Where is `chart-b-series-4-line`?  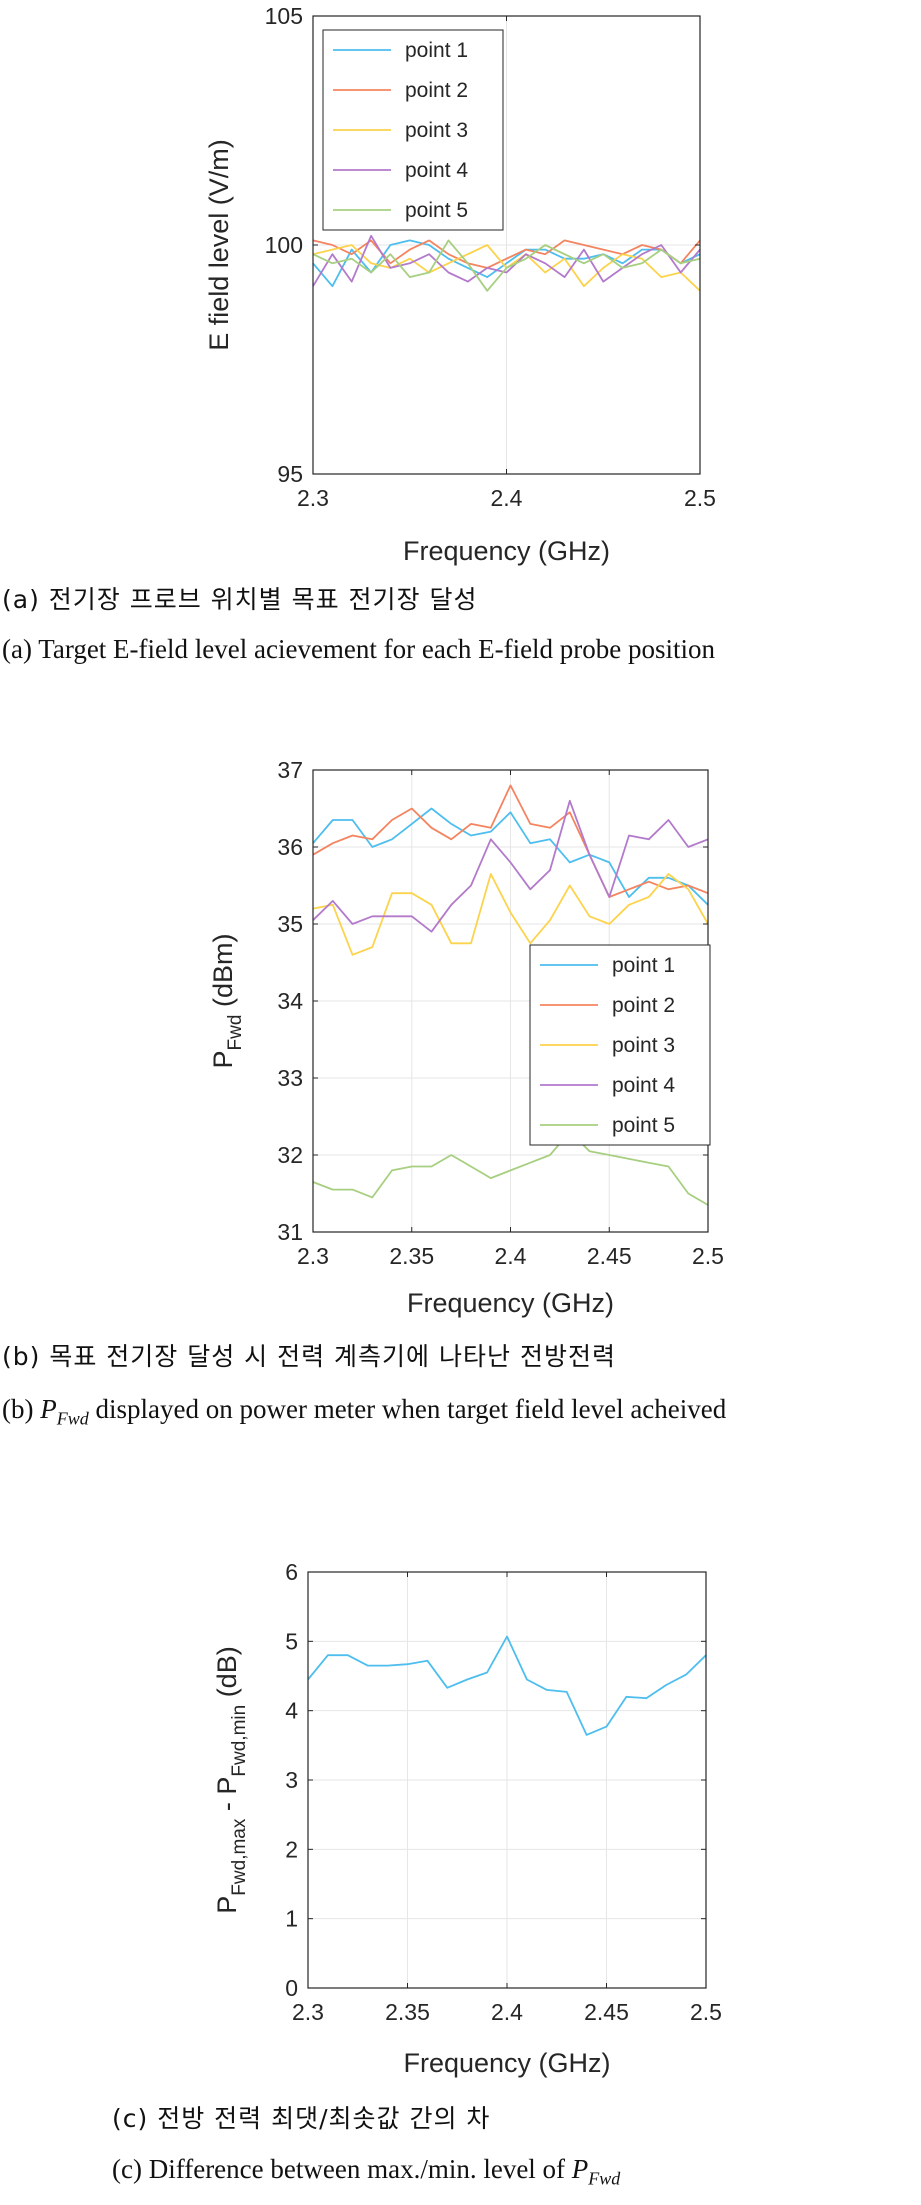 chart-b-series-4-line is located at coordinates (510, 866).